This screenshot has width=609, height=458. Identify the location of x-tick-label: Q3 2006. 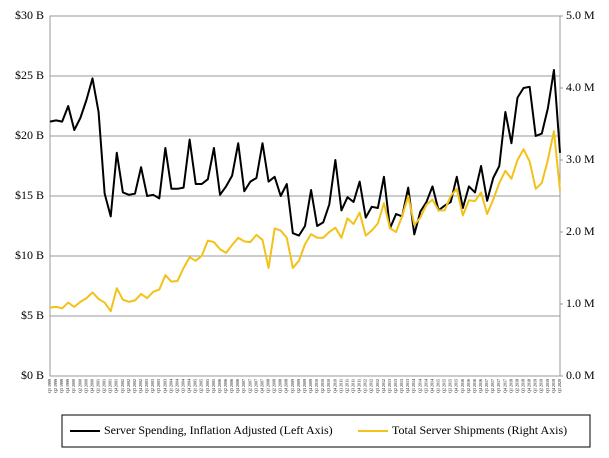
(231, 386).